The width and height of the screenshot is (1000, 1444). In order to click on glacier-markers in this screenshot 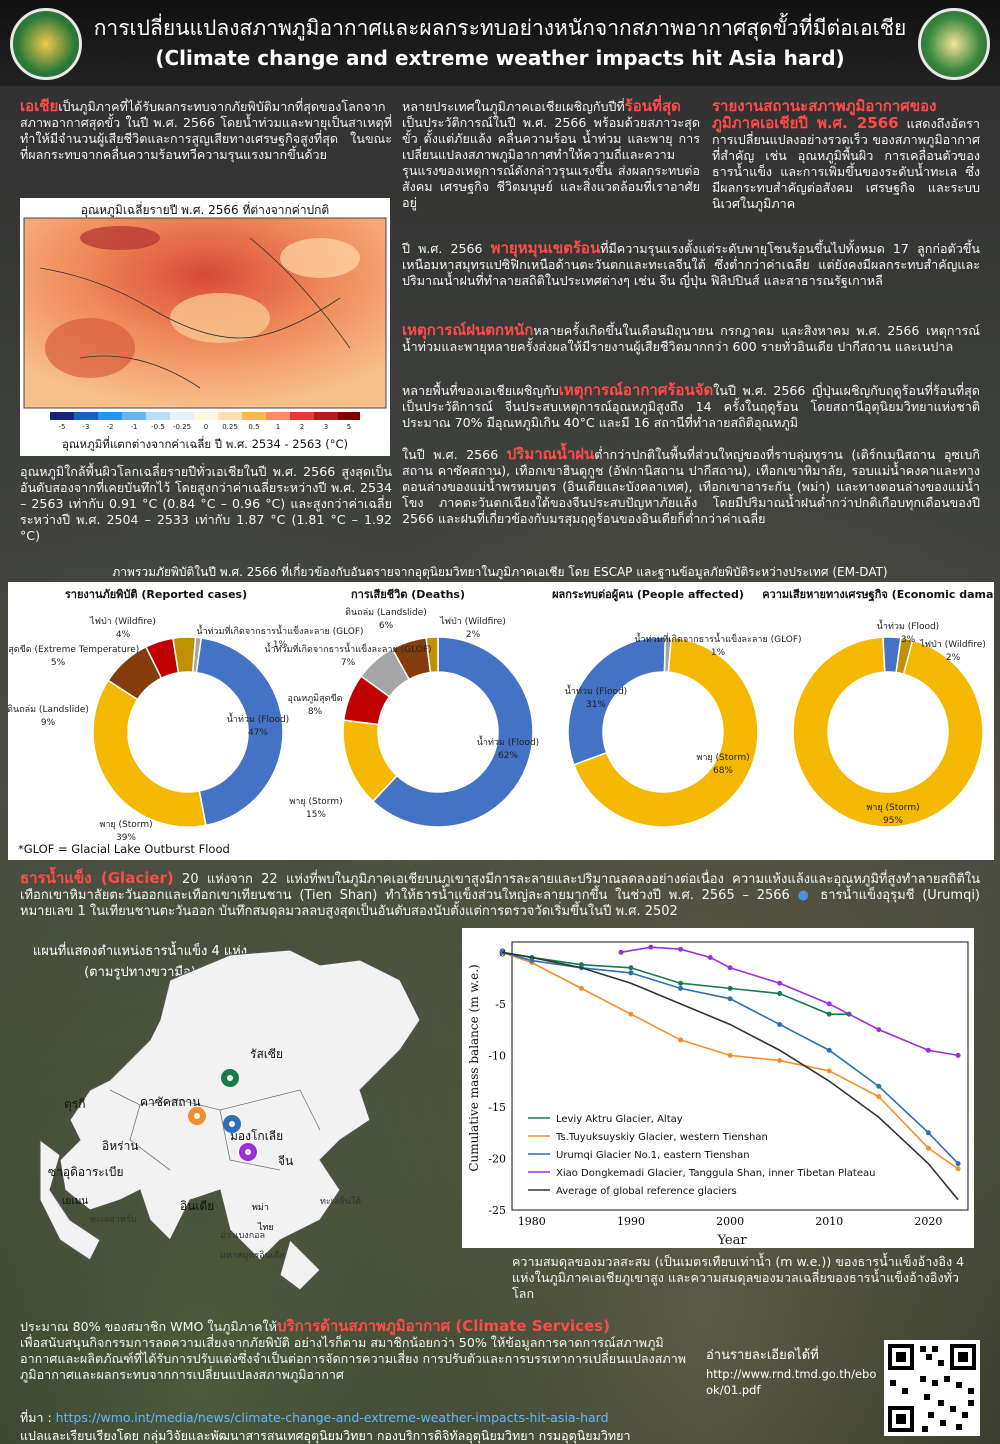, I will do `click(222, 1115)`.